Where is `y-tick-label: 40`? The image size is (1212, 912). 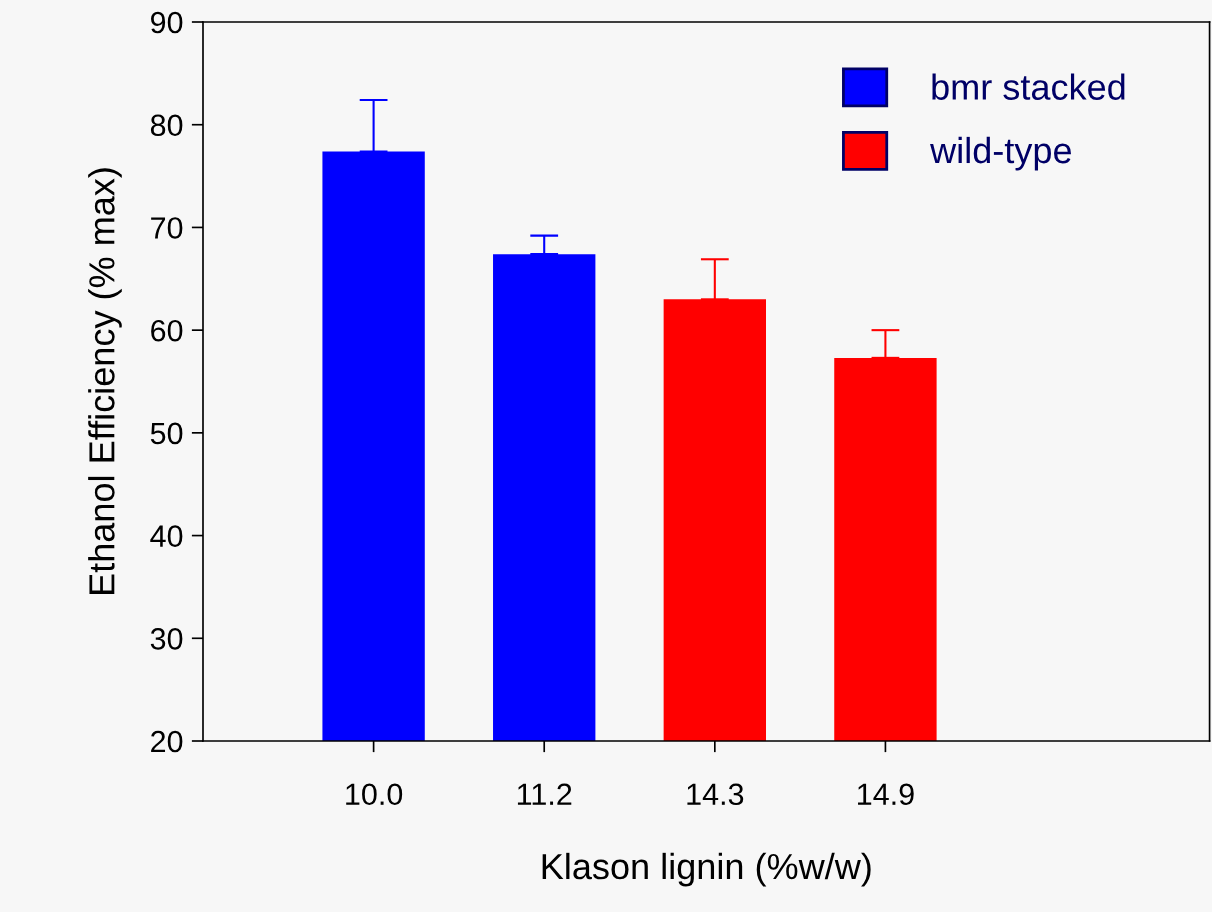 y-tick-label: 40 is located at coordinates (166, 536).